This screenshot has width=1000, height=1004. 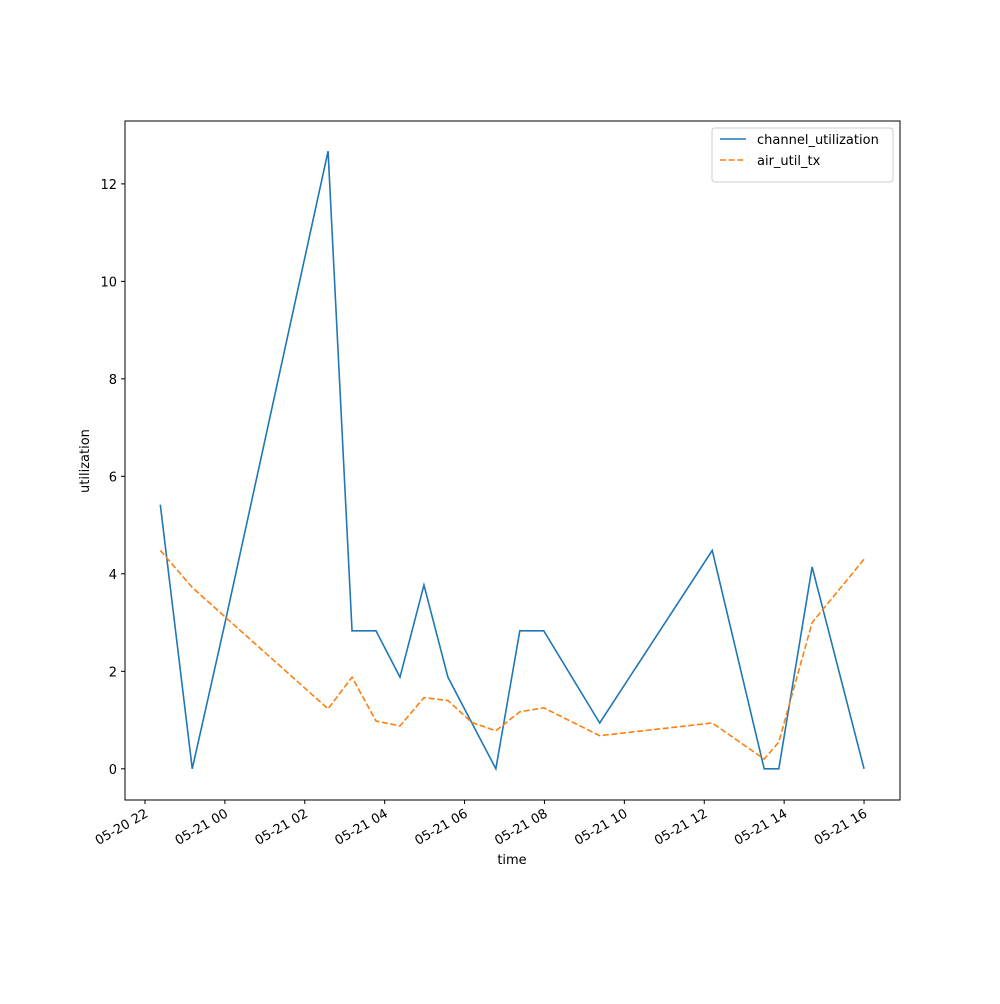 I want to click on legend-box, so click(x=802, y=155).